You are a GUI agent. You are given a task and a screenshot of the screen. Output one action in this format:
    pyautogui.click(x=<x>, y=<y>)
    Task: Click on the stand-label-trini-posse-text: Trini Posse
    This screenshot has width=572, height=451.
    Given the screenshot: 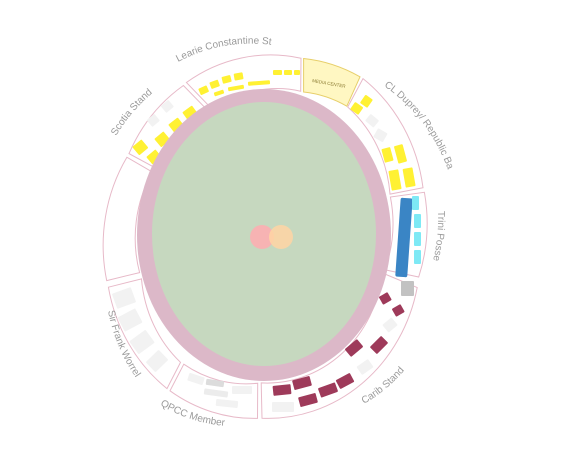 What is the action you would take?
    pyautogui.click(x=438, y=237)
    